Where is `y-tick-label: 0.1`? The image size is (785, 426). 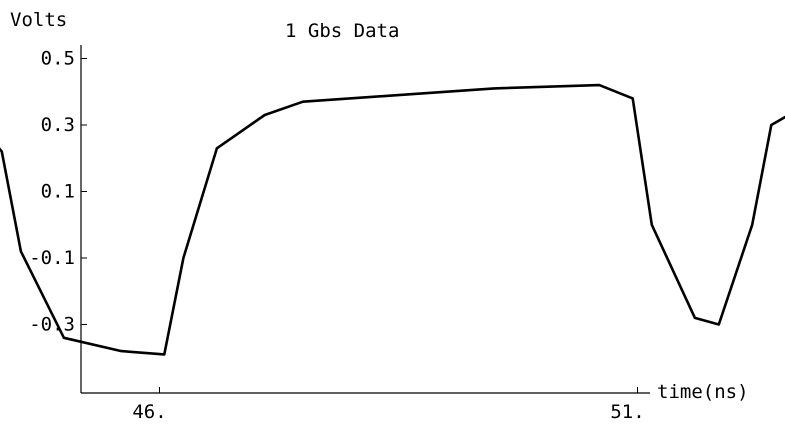 y-tick-label: 0.1 is located at coordinates (58, 192).